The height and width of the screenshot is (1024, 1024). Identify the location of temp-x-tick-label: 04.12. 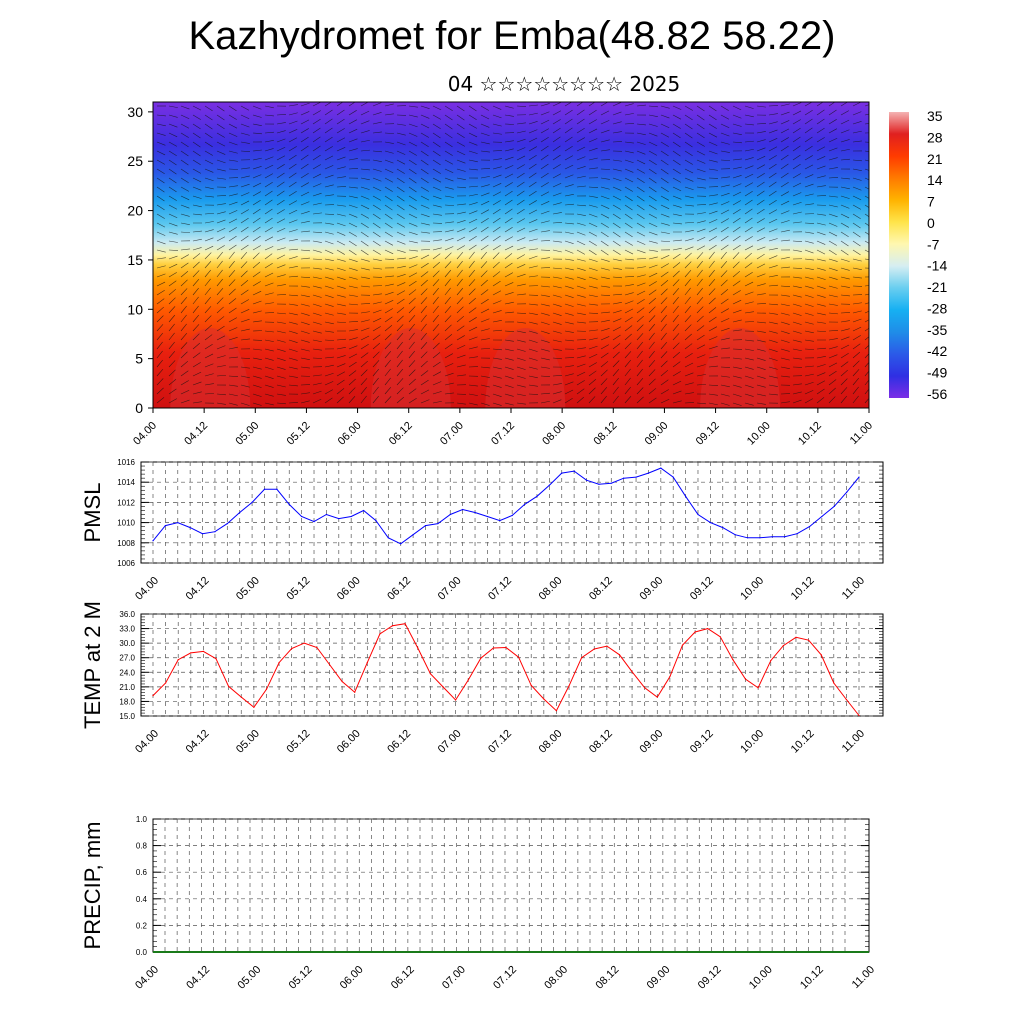
(198, 742).